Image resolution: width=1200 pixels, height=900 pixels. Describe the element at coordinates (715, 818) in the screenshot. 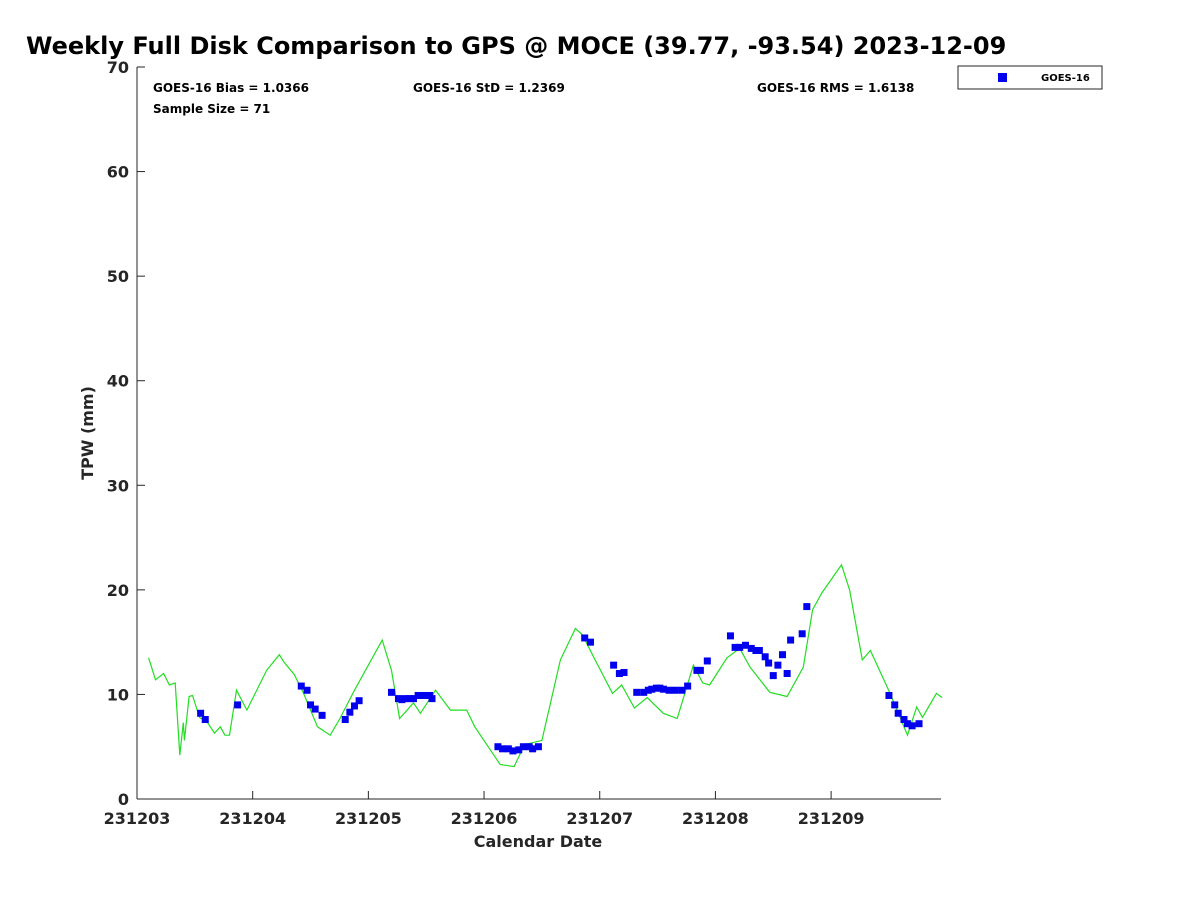

I see `x-tick-label: 231208` at that location.